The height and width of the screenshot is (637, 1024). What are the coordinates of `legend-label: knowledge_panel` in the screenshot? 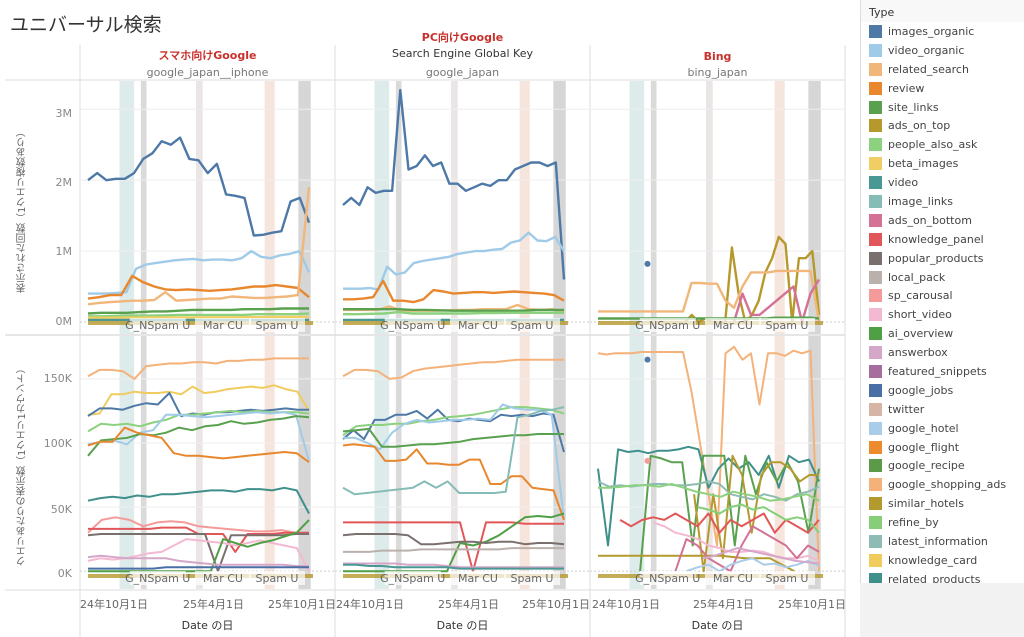 It's located at (936, 239).